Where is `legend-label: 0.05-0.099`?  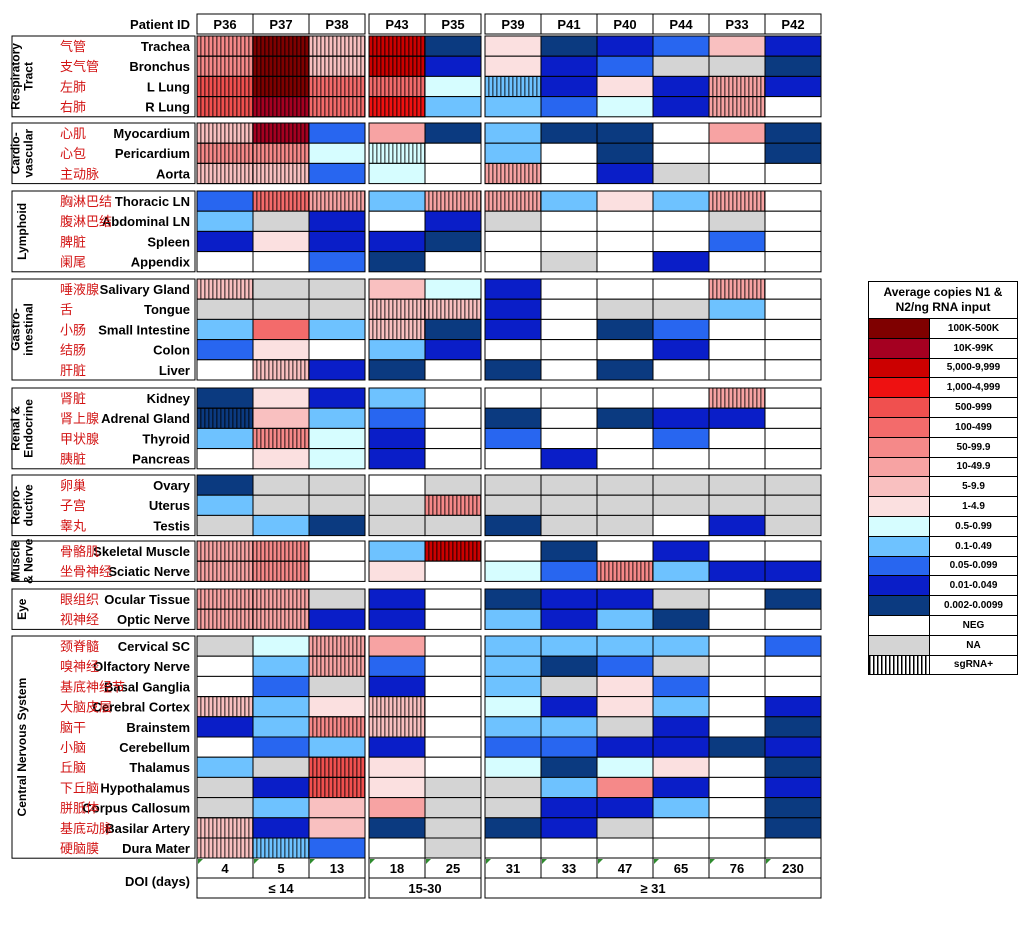
legend-label: 0.05-0.099 is located at coordinates (973, 566).